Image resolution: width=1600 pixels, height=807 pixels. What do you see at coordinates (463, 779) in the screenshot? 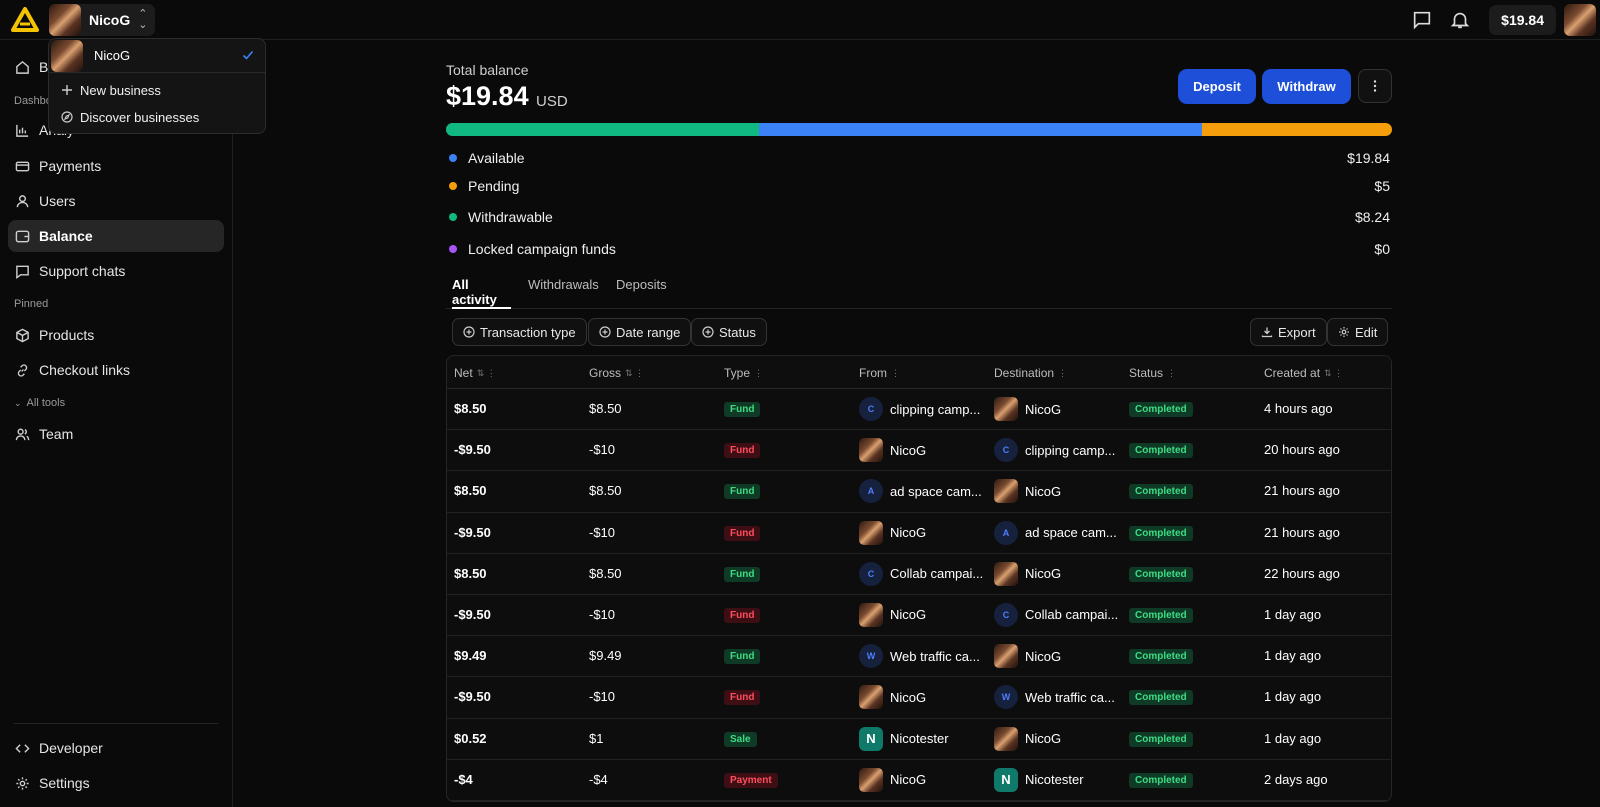
I see `cell-net: -$4` at bounding box center [463, 779].